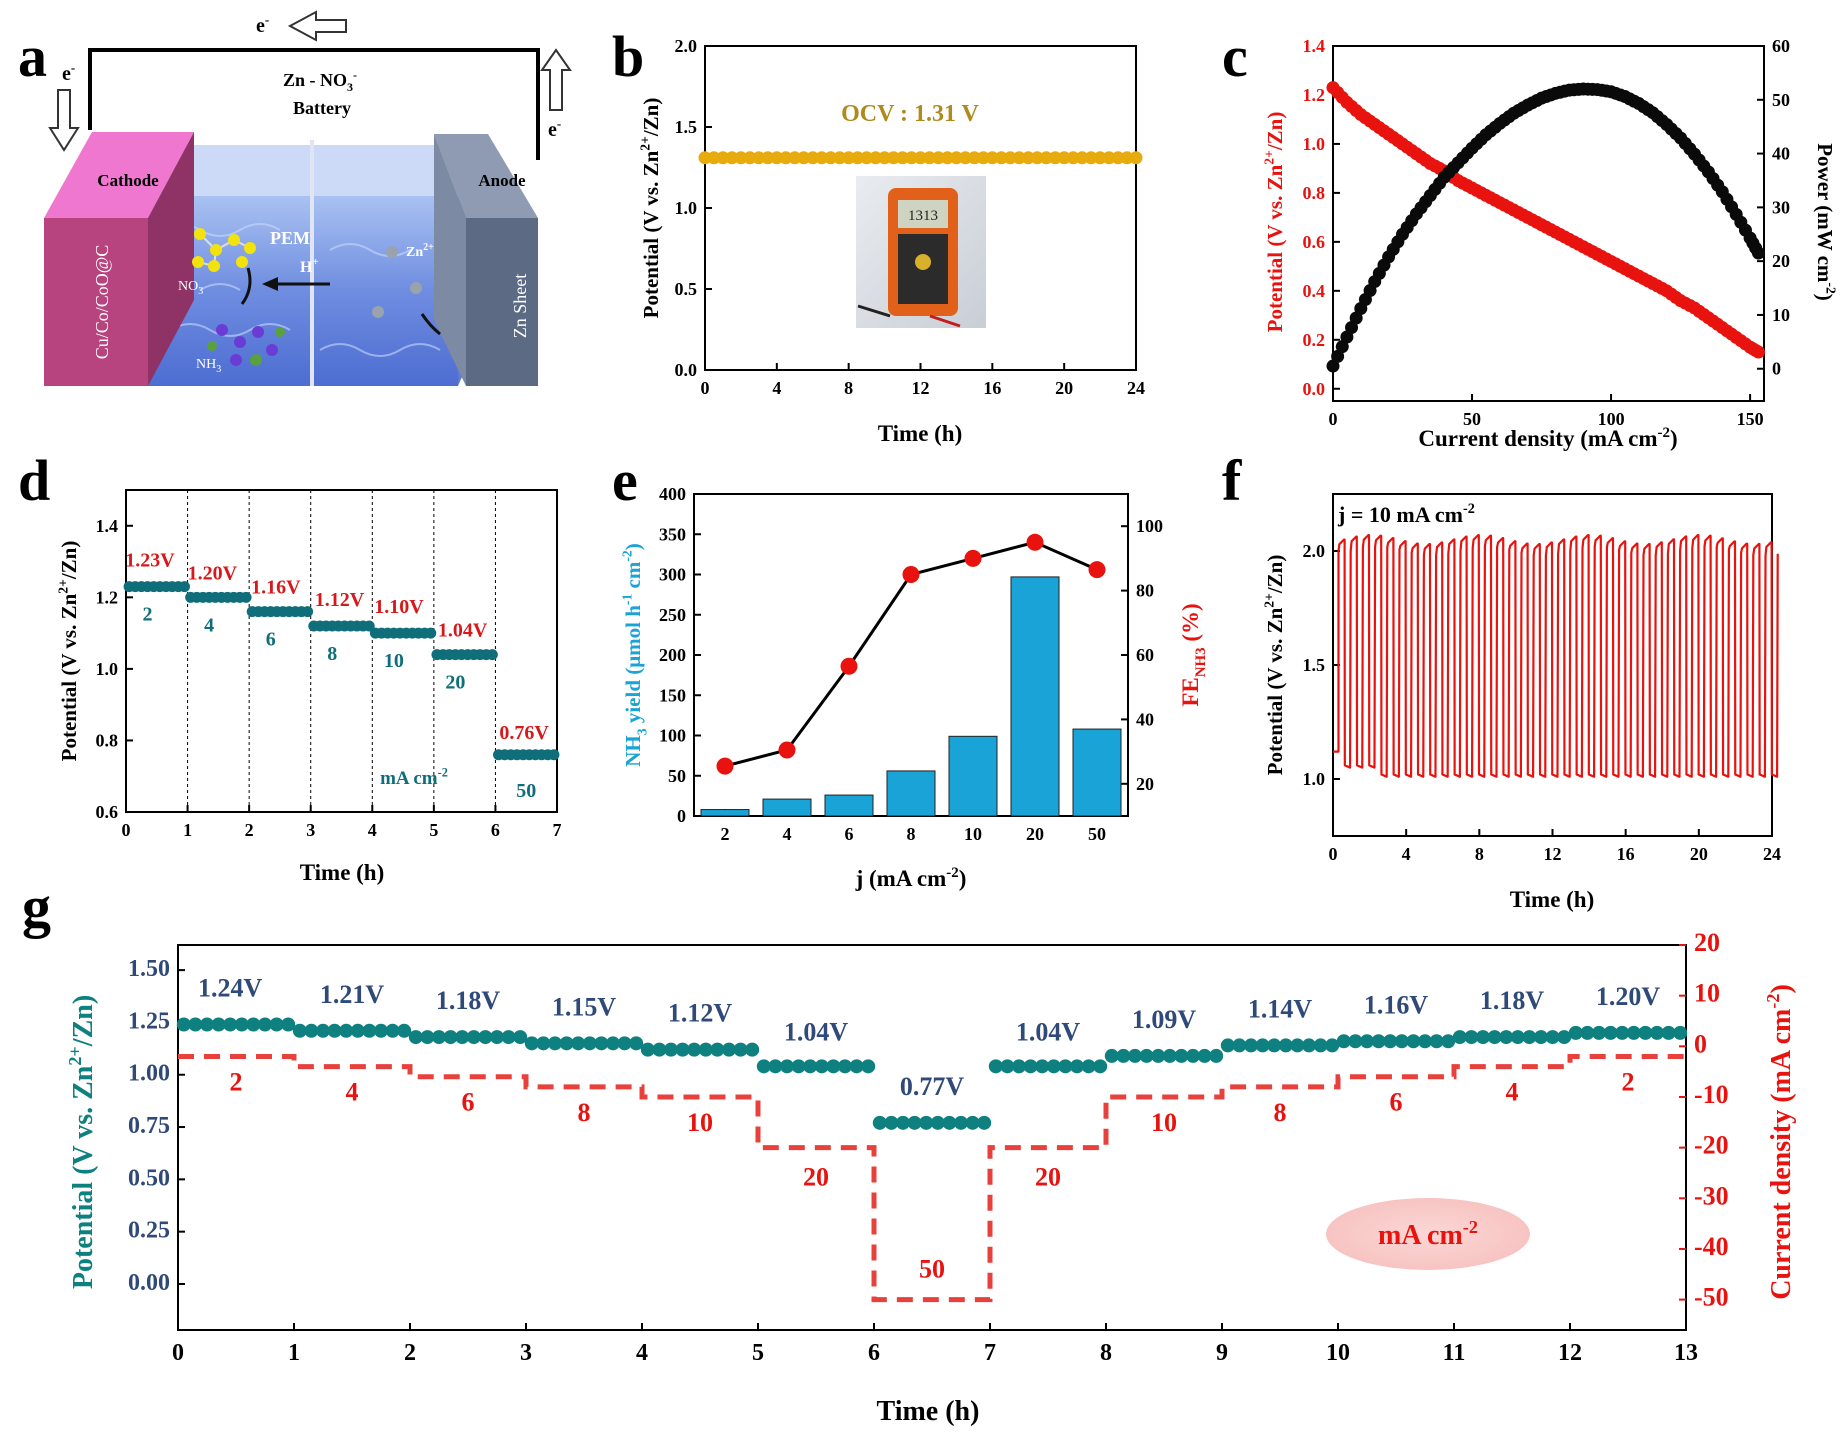 Image resolution: width=1840 pixels, height=1439 pixels. I want to click on x-tick-label: 7, so click(557, 830).